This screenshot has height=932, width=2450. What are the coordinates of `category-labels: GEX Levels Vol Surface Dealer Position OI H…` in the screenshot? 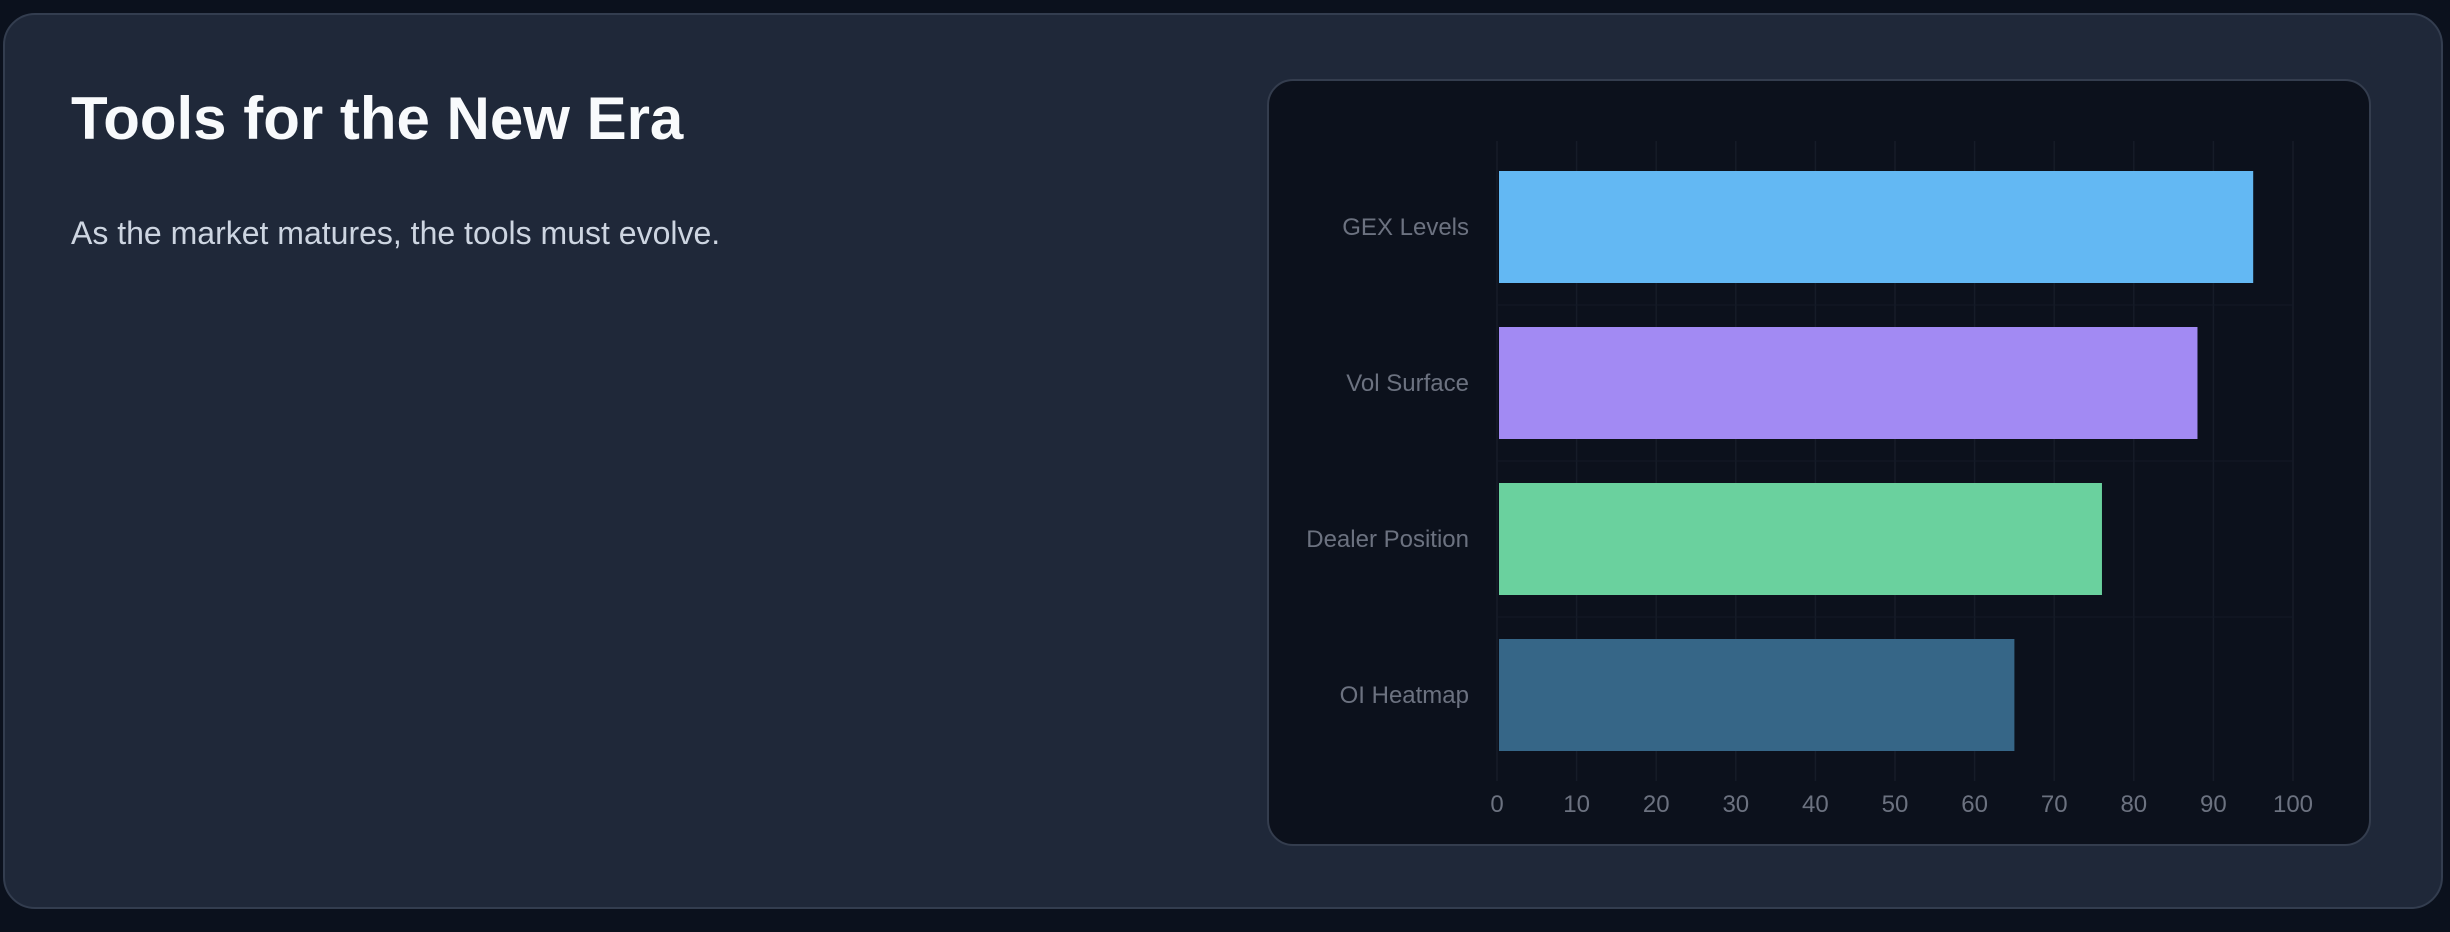 It's located at (1387, 461).